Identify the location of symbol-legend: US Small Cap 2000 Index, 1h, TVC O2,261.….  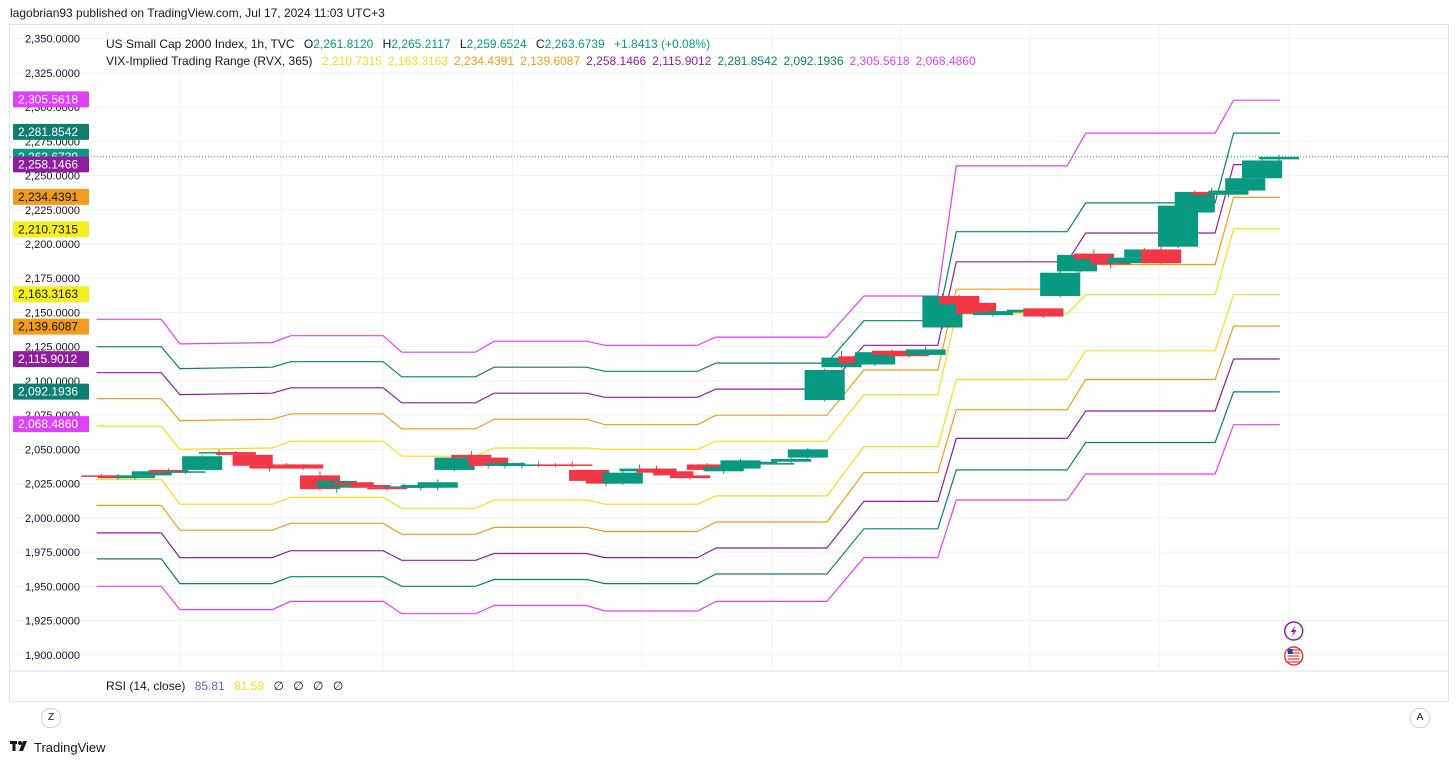
(411, 44).